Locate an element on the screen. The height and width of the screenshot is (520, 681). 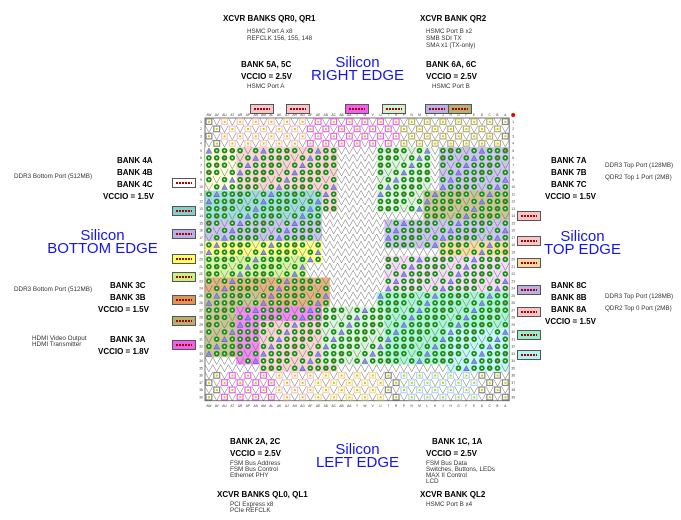
bank-3a-vccio: VCCIO = 1.8V is located at coordinates (123, 351).